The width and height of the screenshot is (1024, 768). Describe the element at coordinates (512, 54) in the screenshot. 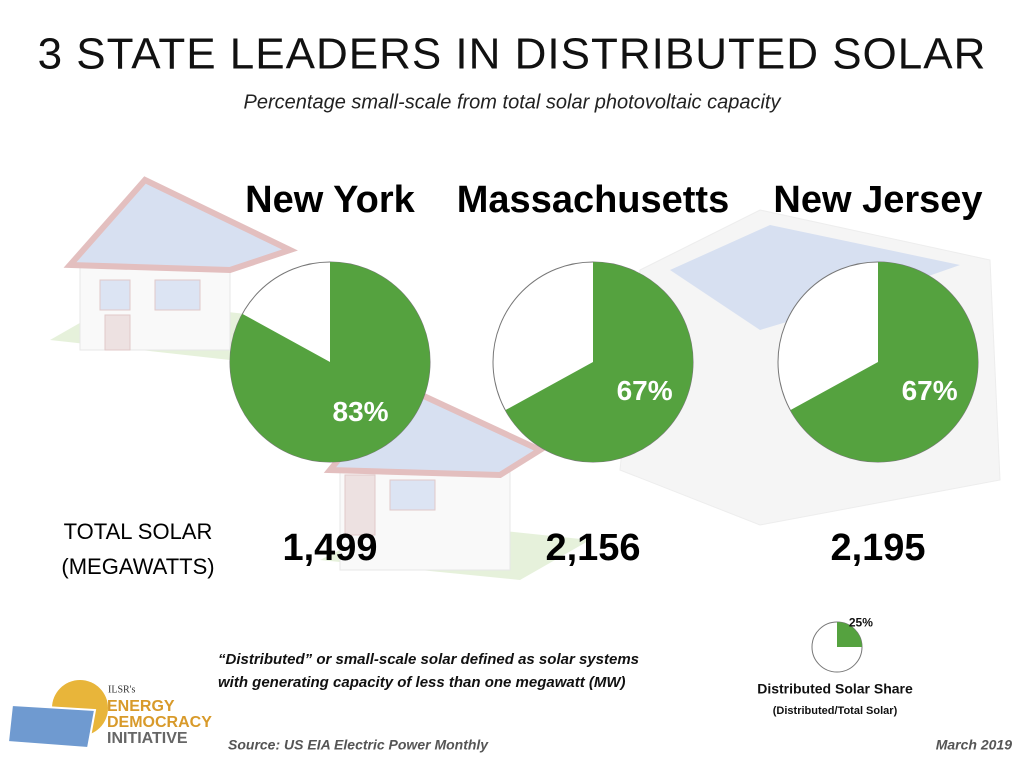

I see `title: 3 STATE LEADERS IN DISTRIBUTED SOLAR` at that location.